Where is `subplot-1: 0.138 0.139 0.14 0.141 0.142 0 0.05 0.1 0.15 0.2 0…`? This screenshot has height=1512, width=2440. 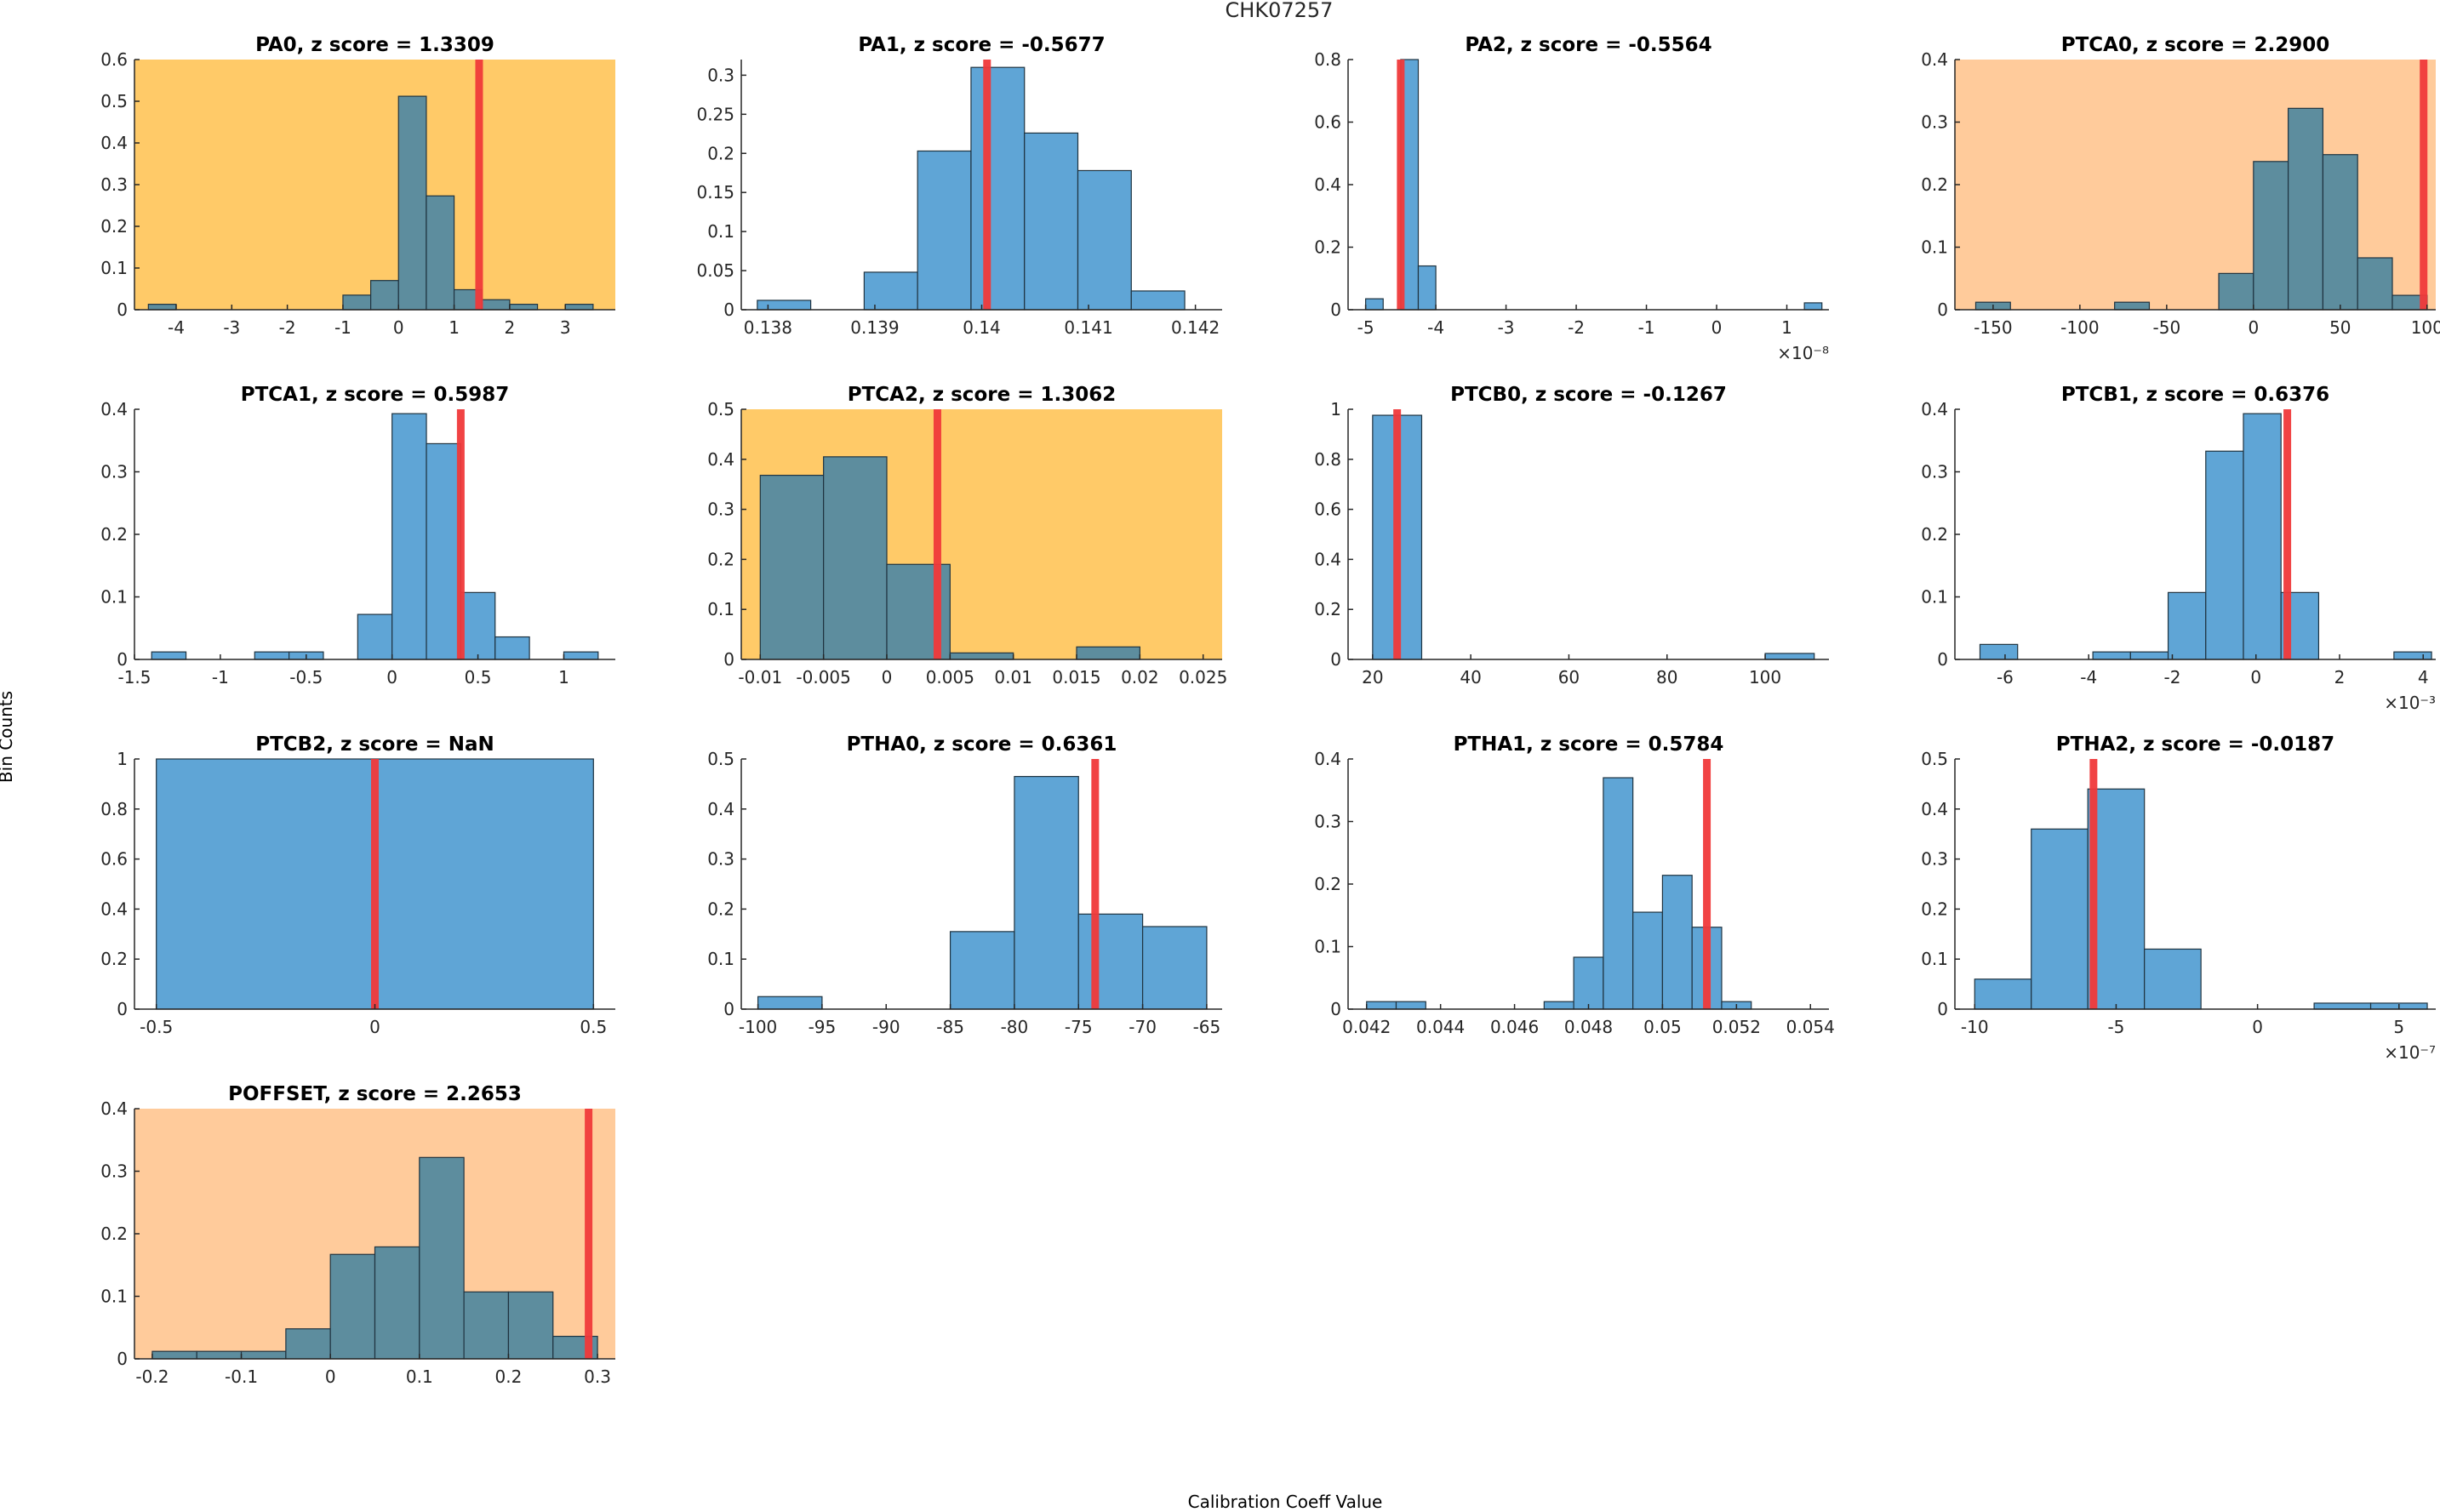 subplot-1: 0.138 0.139 0.14 0.141 0.142 0 0.05 0.1 0.15 0.2 0… is located at coordinates (959, 186).